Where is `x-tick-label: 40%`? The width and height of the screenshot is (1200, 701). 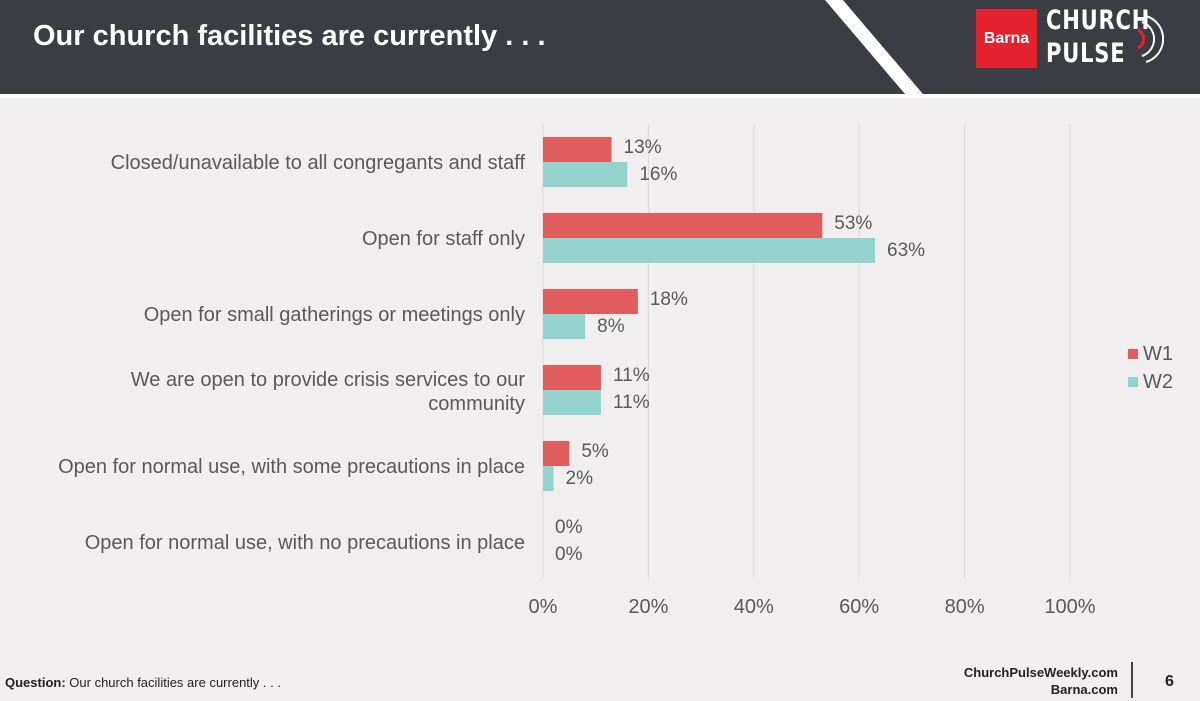 x-tick-label: 40% is located at coordinates (754, 607).